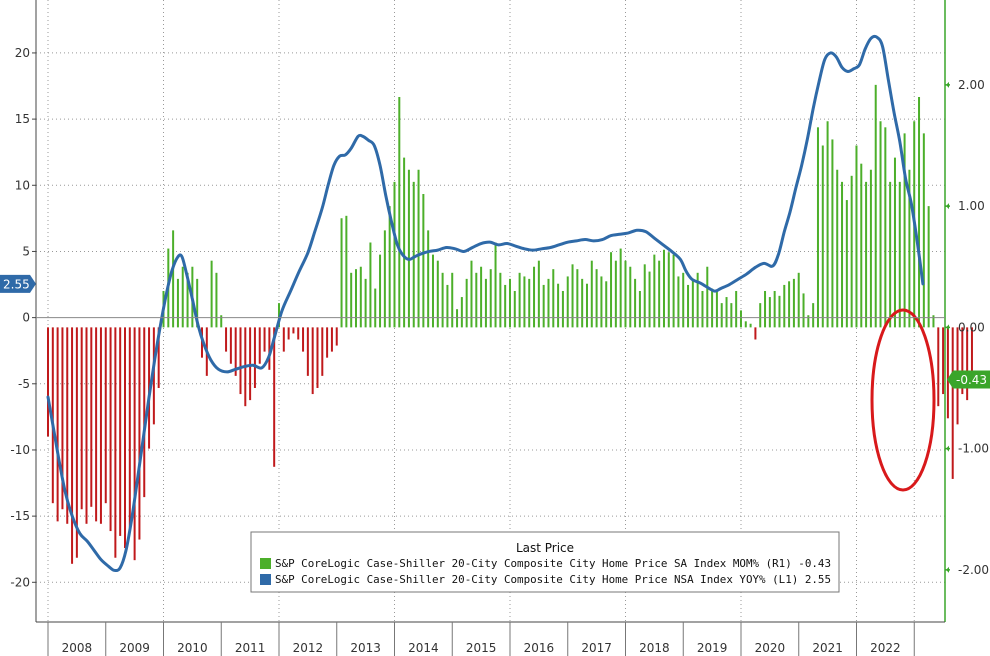 The height and width of the screenshot is (656, 990). Describe the element at coordinates (250, 648) in the screenshot. I see `year-label: 2011` at that location.